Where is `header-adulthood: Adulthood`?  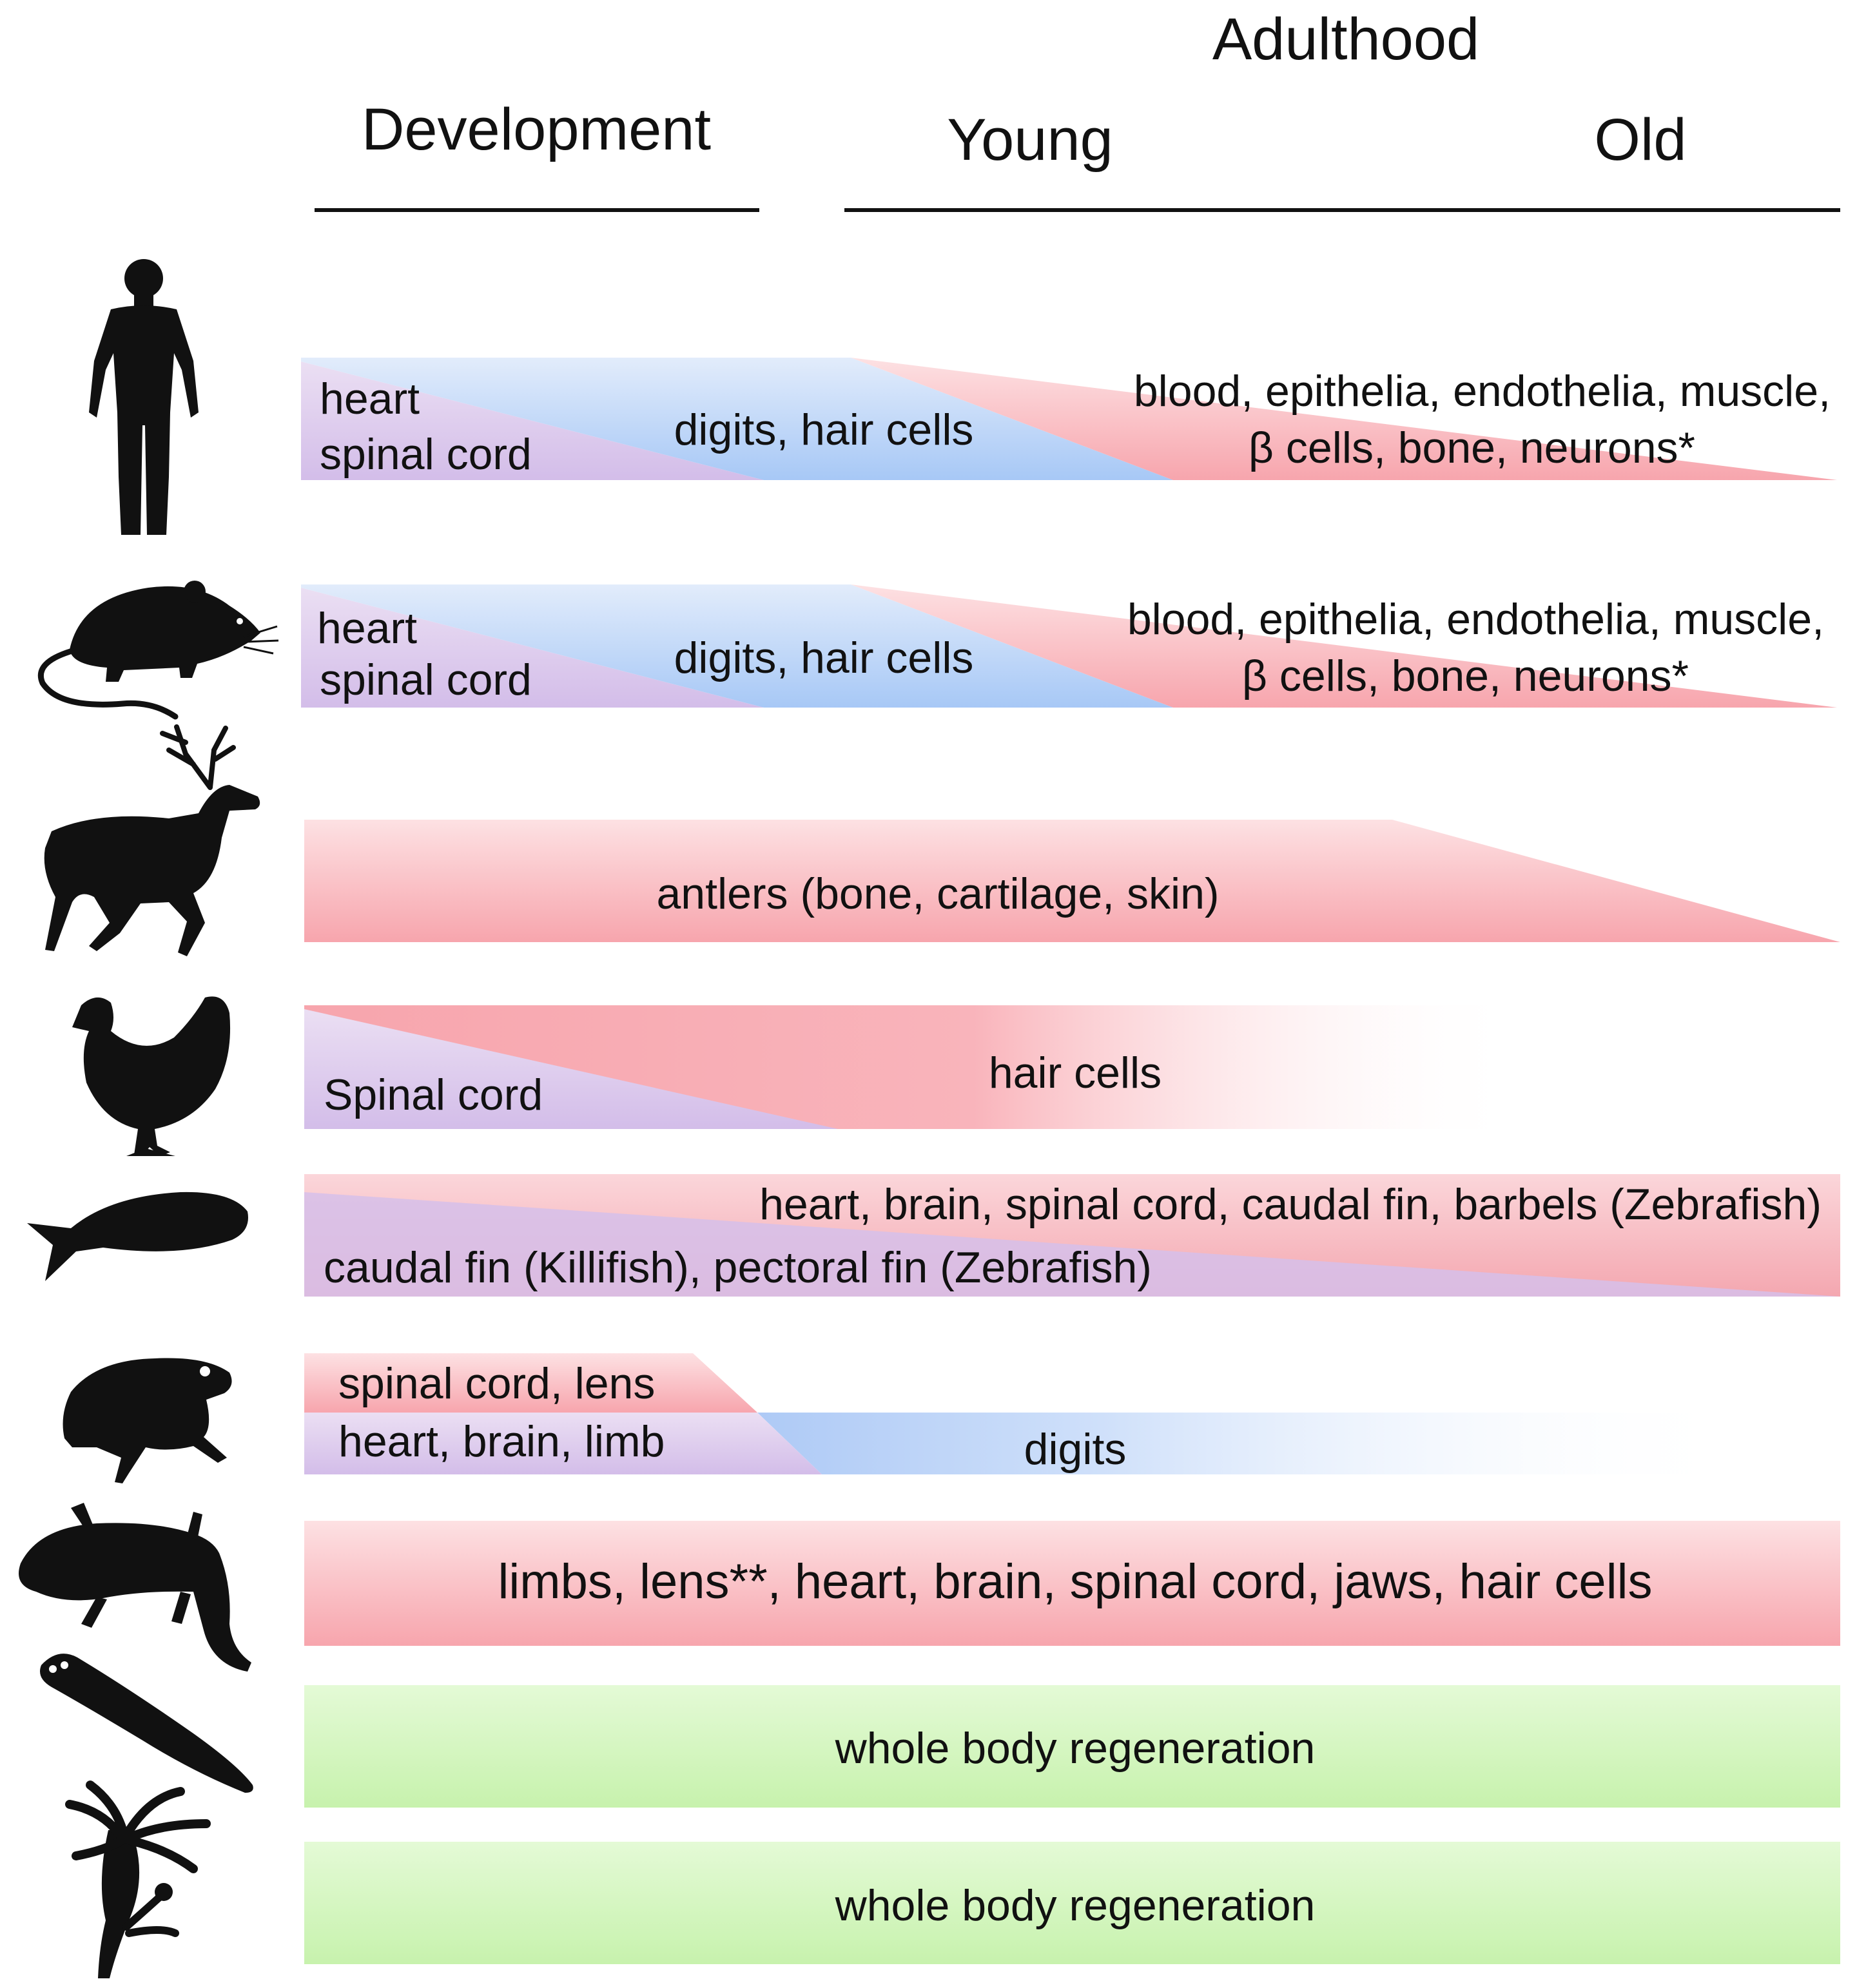 header-adulthood: Adulthood is located at coordinates (1345, 39).